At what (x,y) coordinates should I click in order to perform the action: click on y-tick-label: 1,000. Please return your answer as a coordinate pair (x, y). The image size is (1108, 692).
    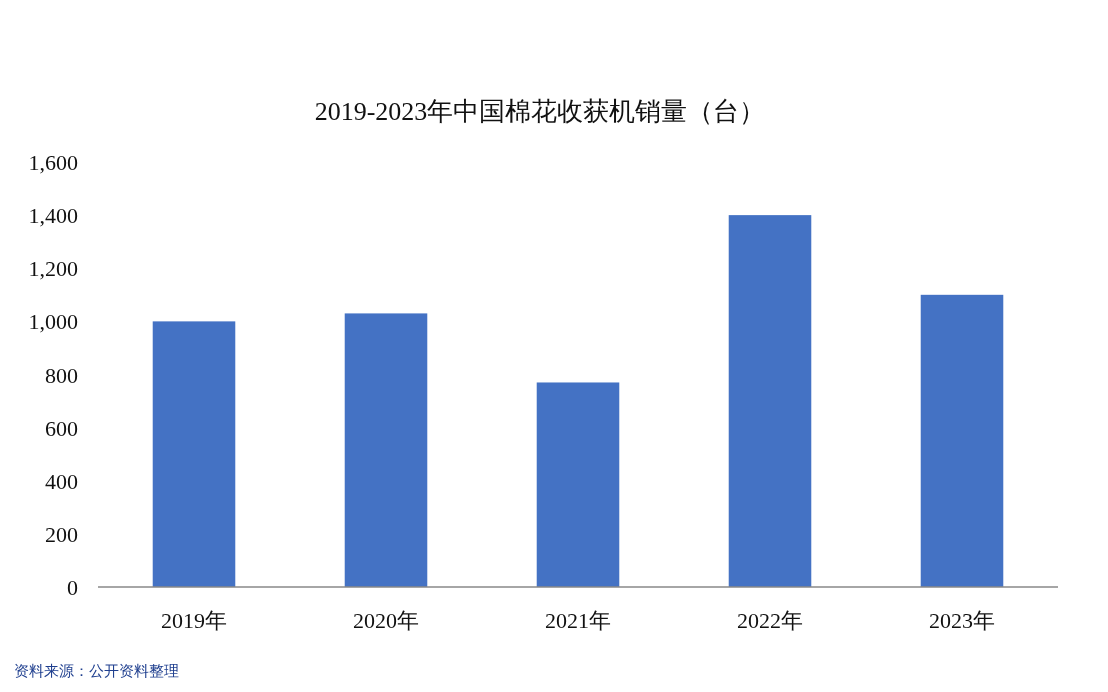
    Looking at the image, I should click on (53, 322).